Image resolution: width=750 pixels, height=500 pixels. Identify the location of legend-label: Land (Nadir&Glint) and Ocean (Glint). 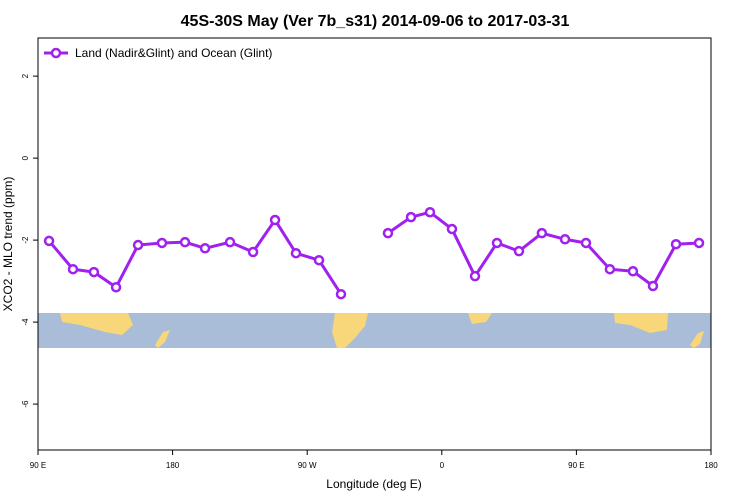
(173, 53).